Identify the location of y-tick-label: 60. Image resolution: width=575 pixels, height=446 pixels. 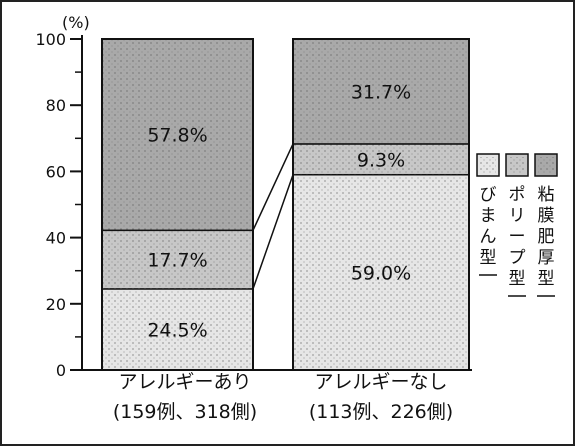
(56, 171).